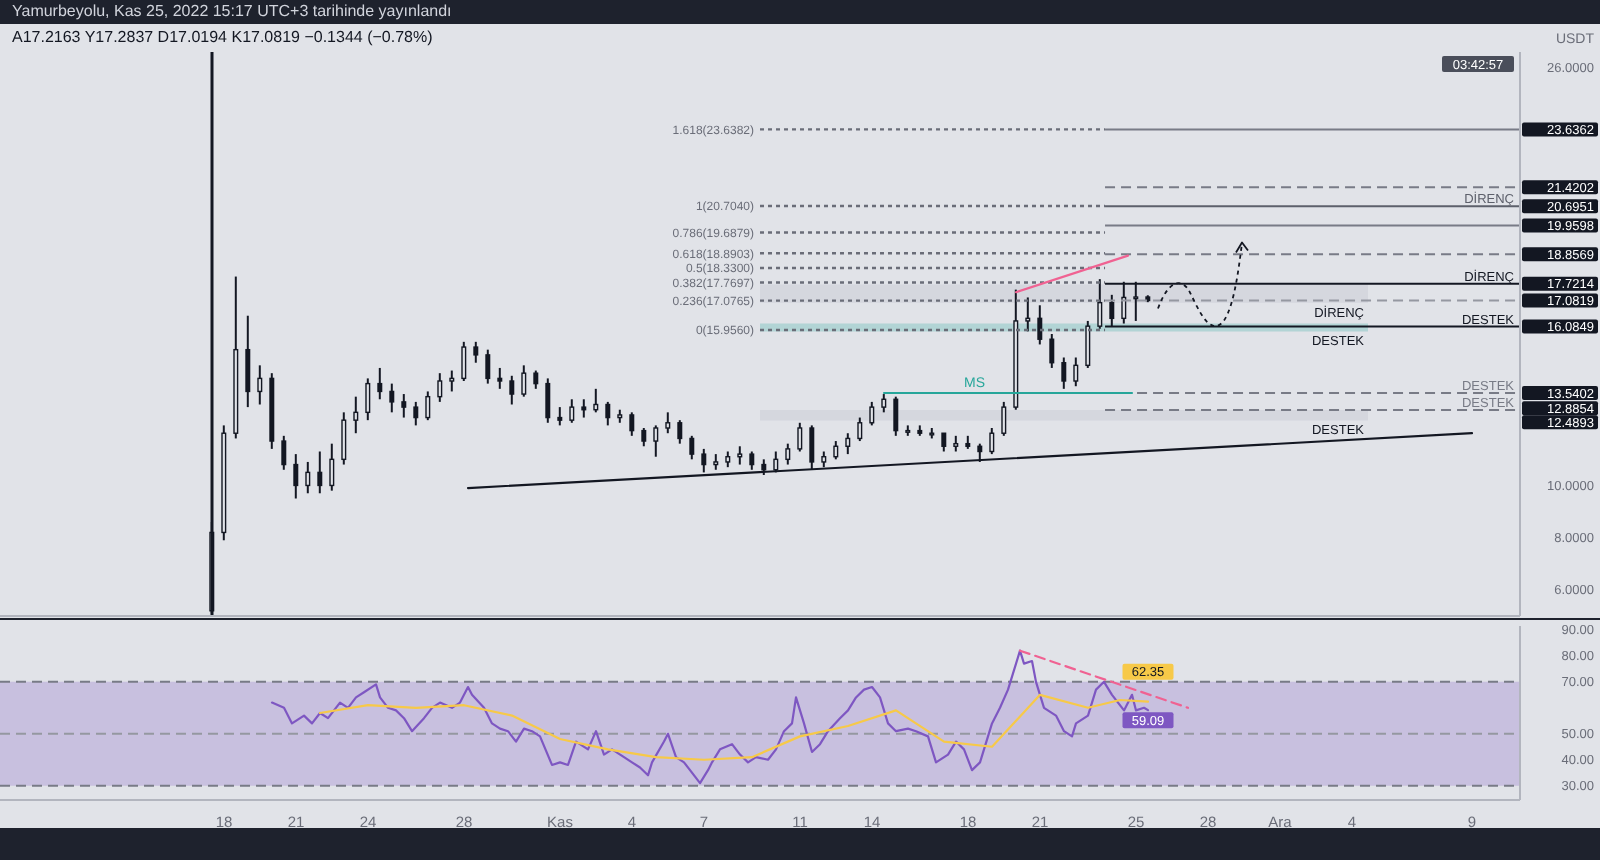 The height and width of the screenshot is (860, 1600). Describe the element at coordinates (222, 38) in the screenshot. I see `chart-subtitle: A17.2163 Y17.2837 D17.0194 K17.0819 −0.1344 (−0.78%)` at that location.